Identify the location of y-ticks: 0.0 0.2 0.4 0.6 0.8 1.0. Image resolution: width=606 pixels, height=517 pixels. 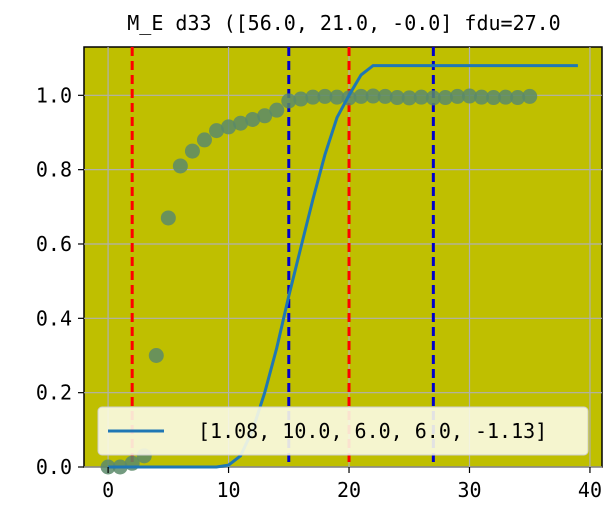
(60, 281).